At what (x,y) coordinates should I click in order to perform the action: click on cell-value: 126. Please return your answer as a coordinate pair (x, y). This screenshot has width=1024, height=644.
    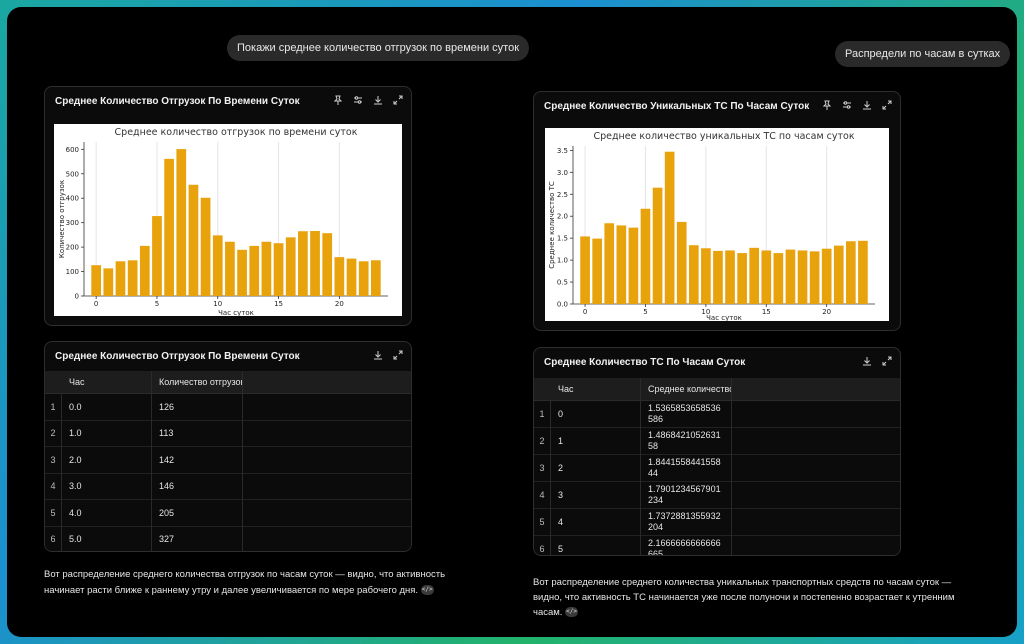
    Looking at the image, I should click on (167, 406).